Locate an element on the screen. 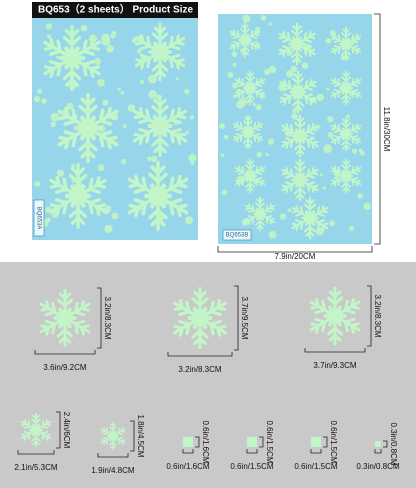  piece-width: 3.2in/8.3CM is located at coordinates (199, 369).